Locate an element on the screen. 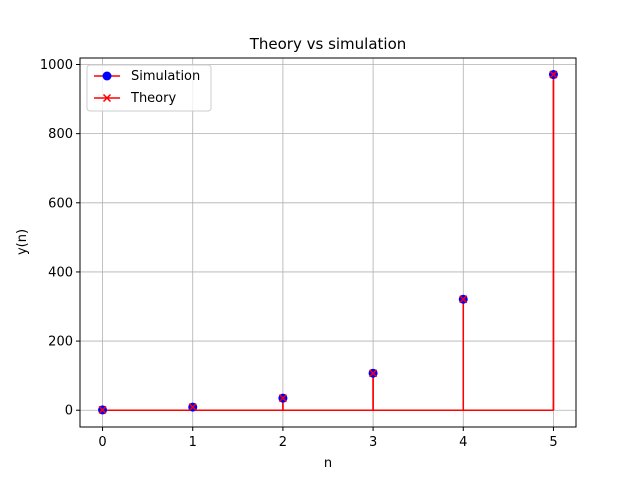 This screenshot has height=480, width=640. y-tick-label-0: 0 is located at coordinates (69, 411).